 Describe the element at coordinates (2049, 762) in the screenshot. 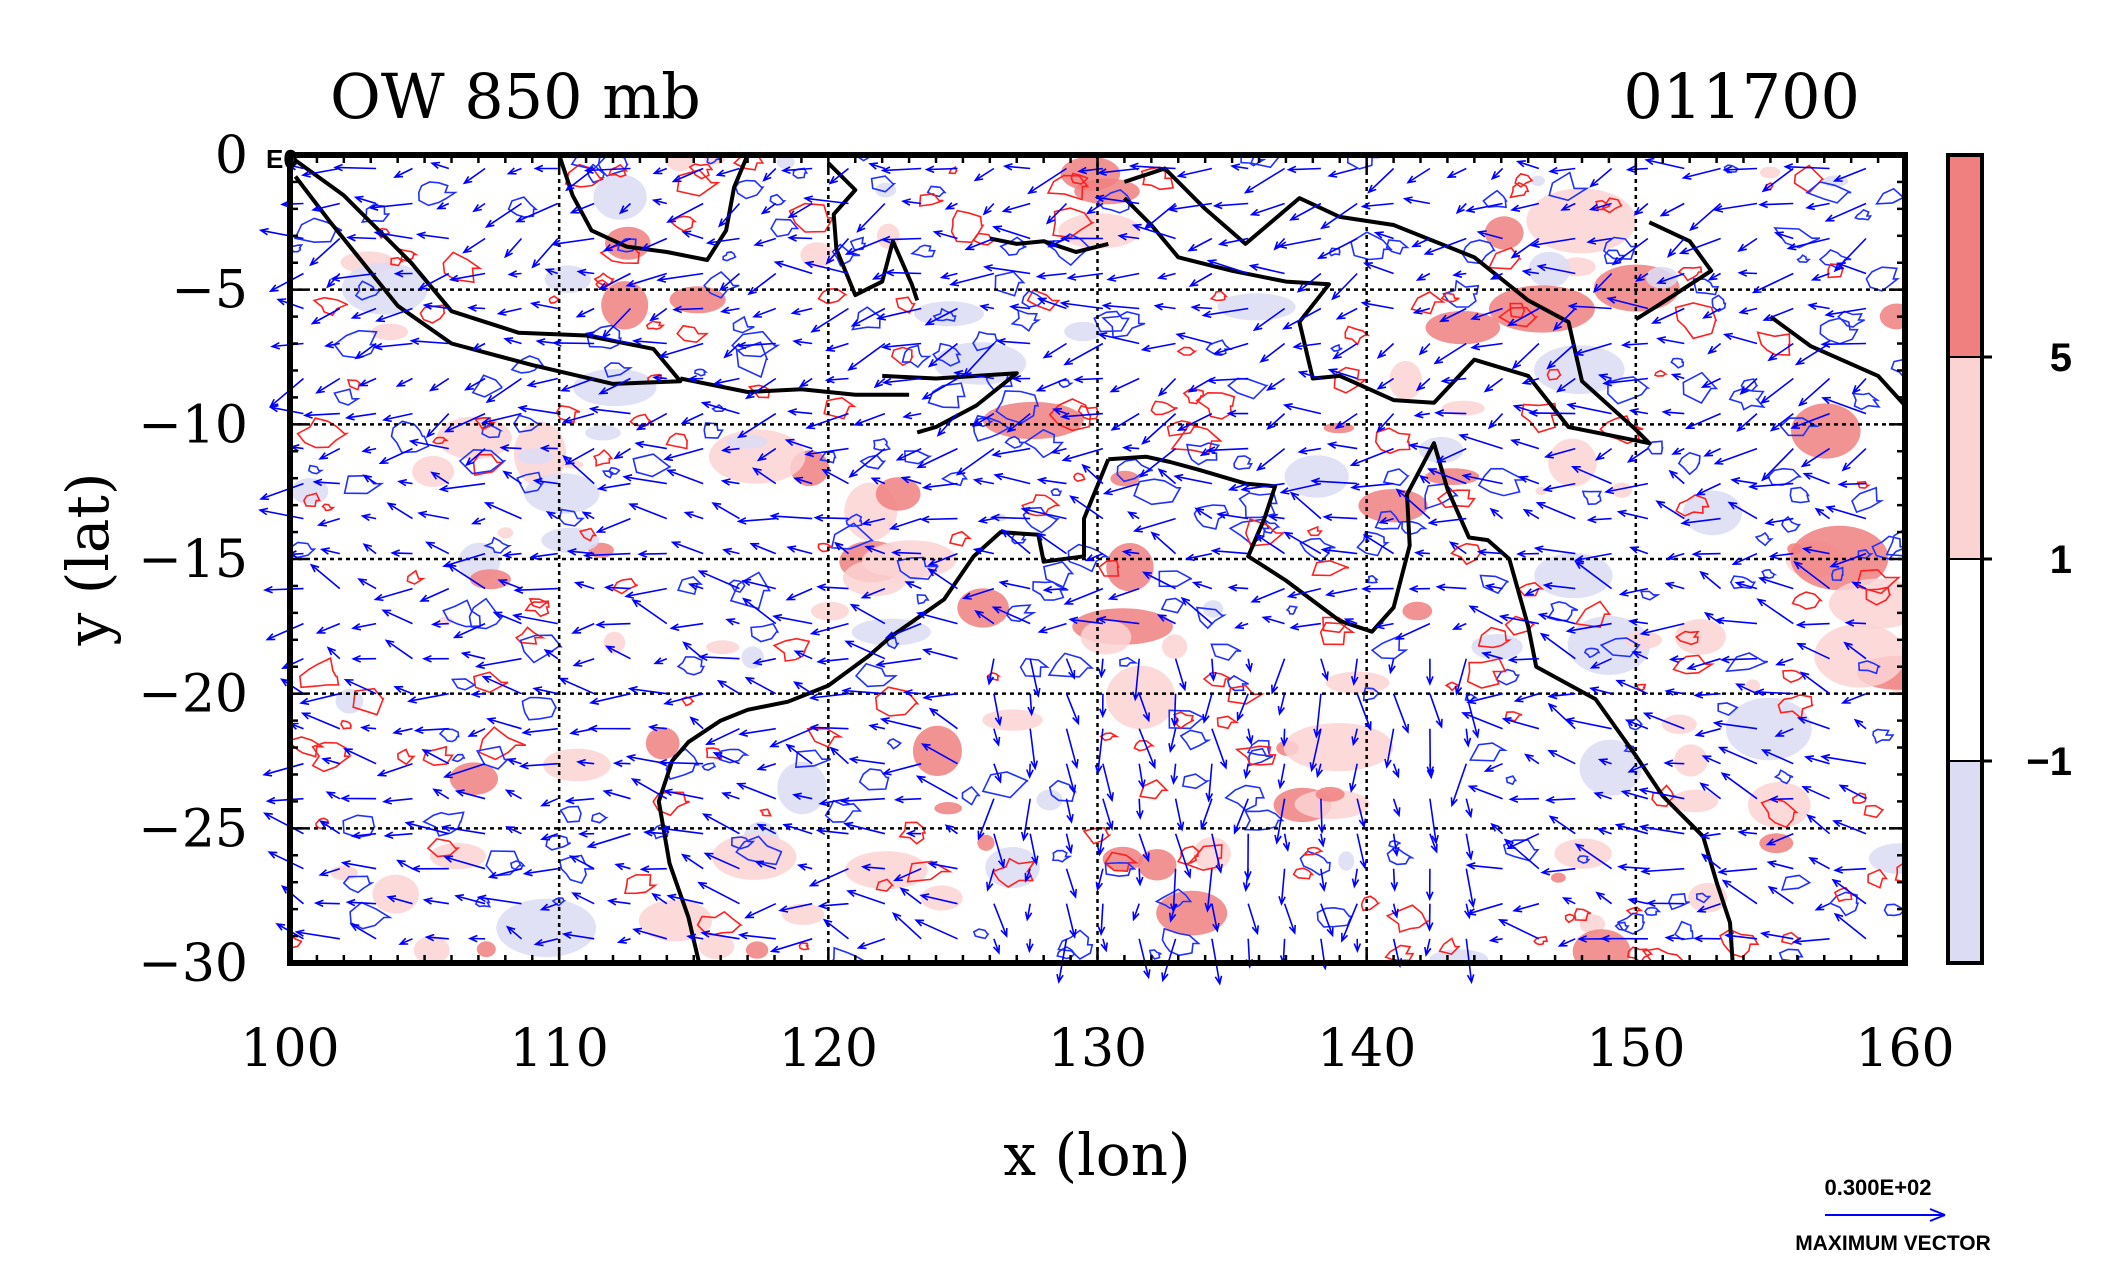

I see `colorbar-label-2: −1` at that location.